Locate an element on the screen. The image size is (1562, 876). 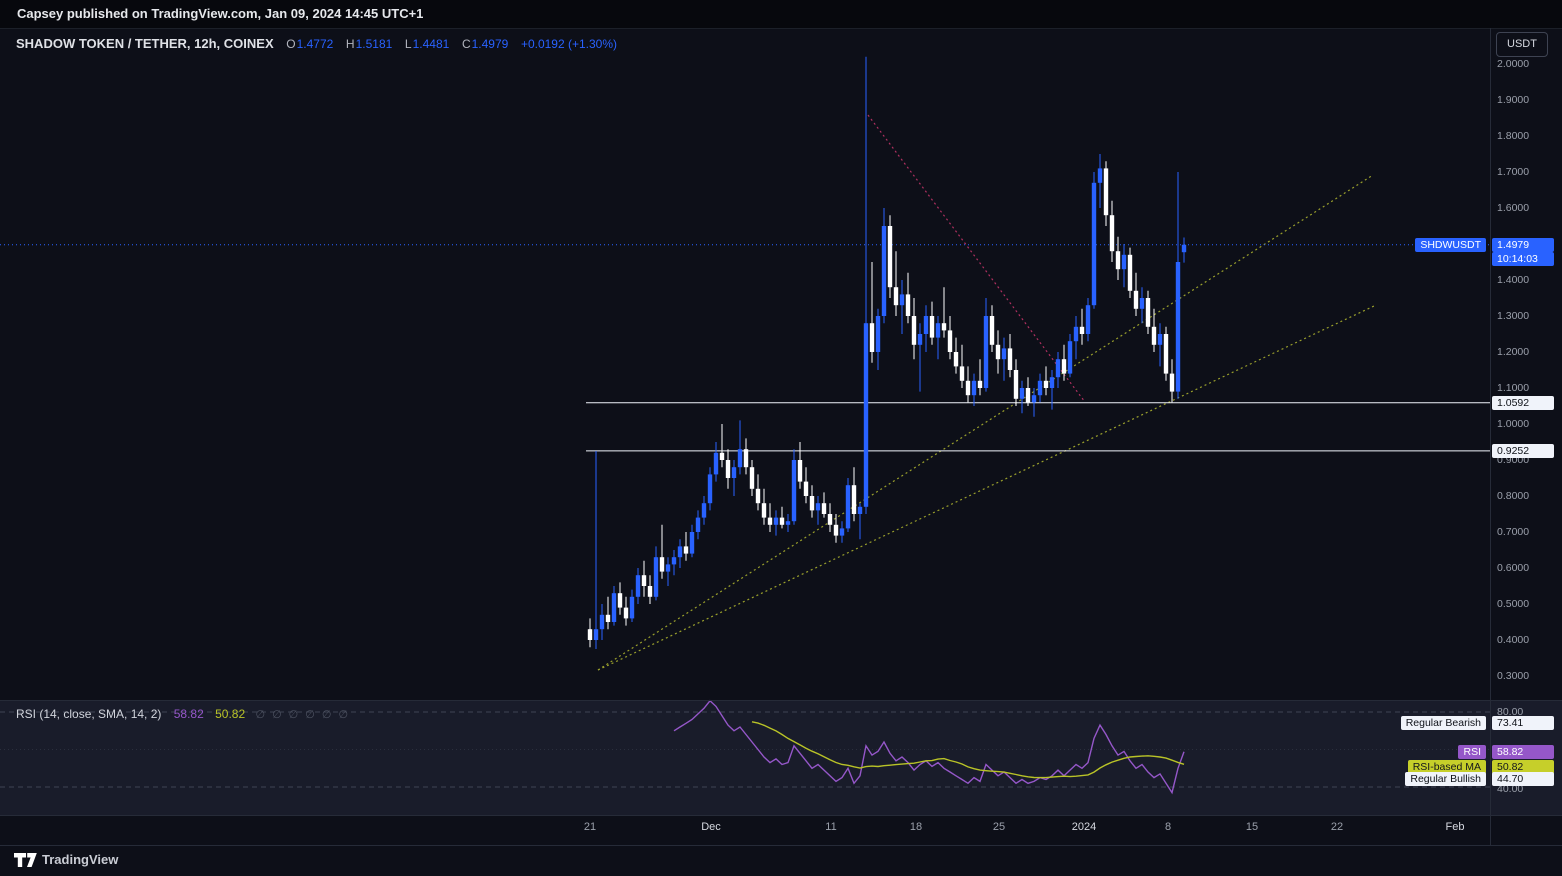
time-tick: 22 is located at coordinates (1337, 827).